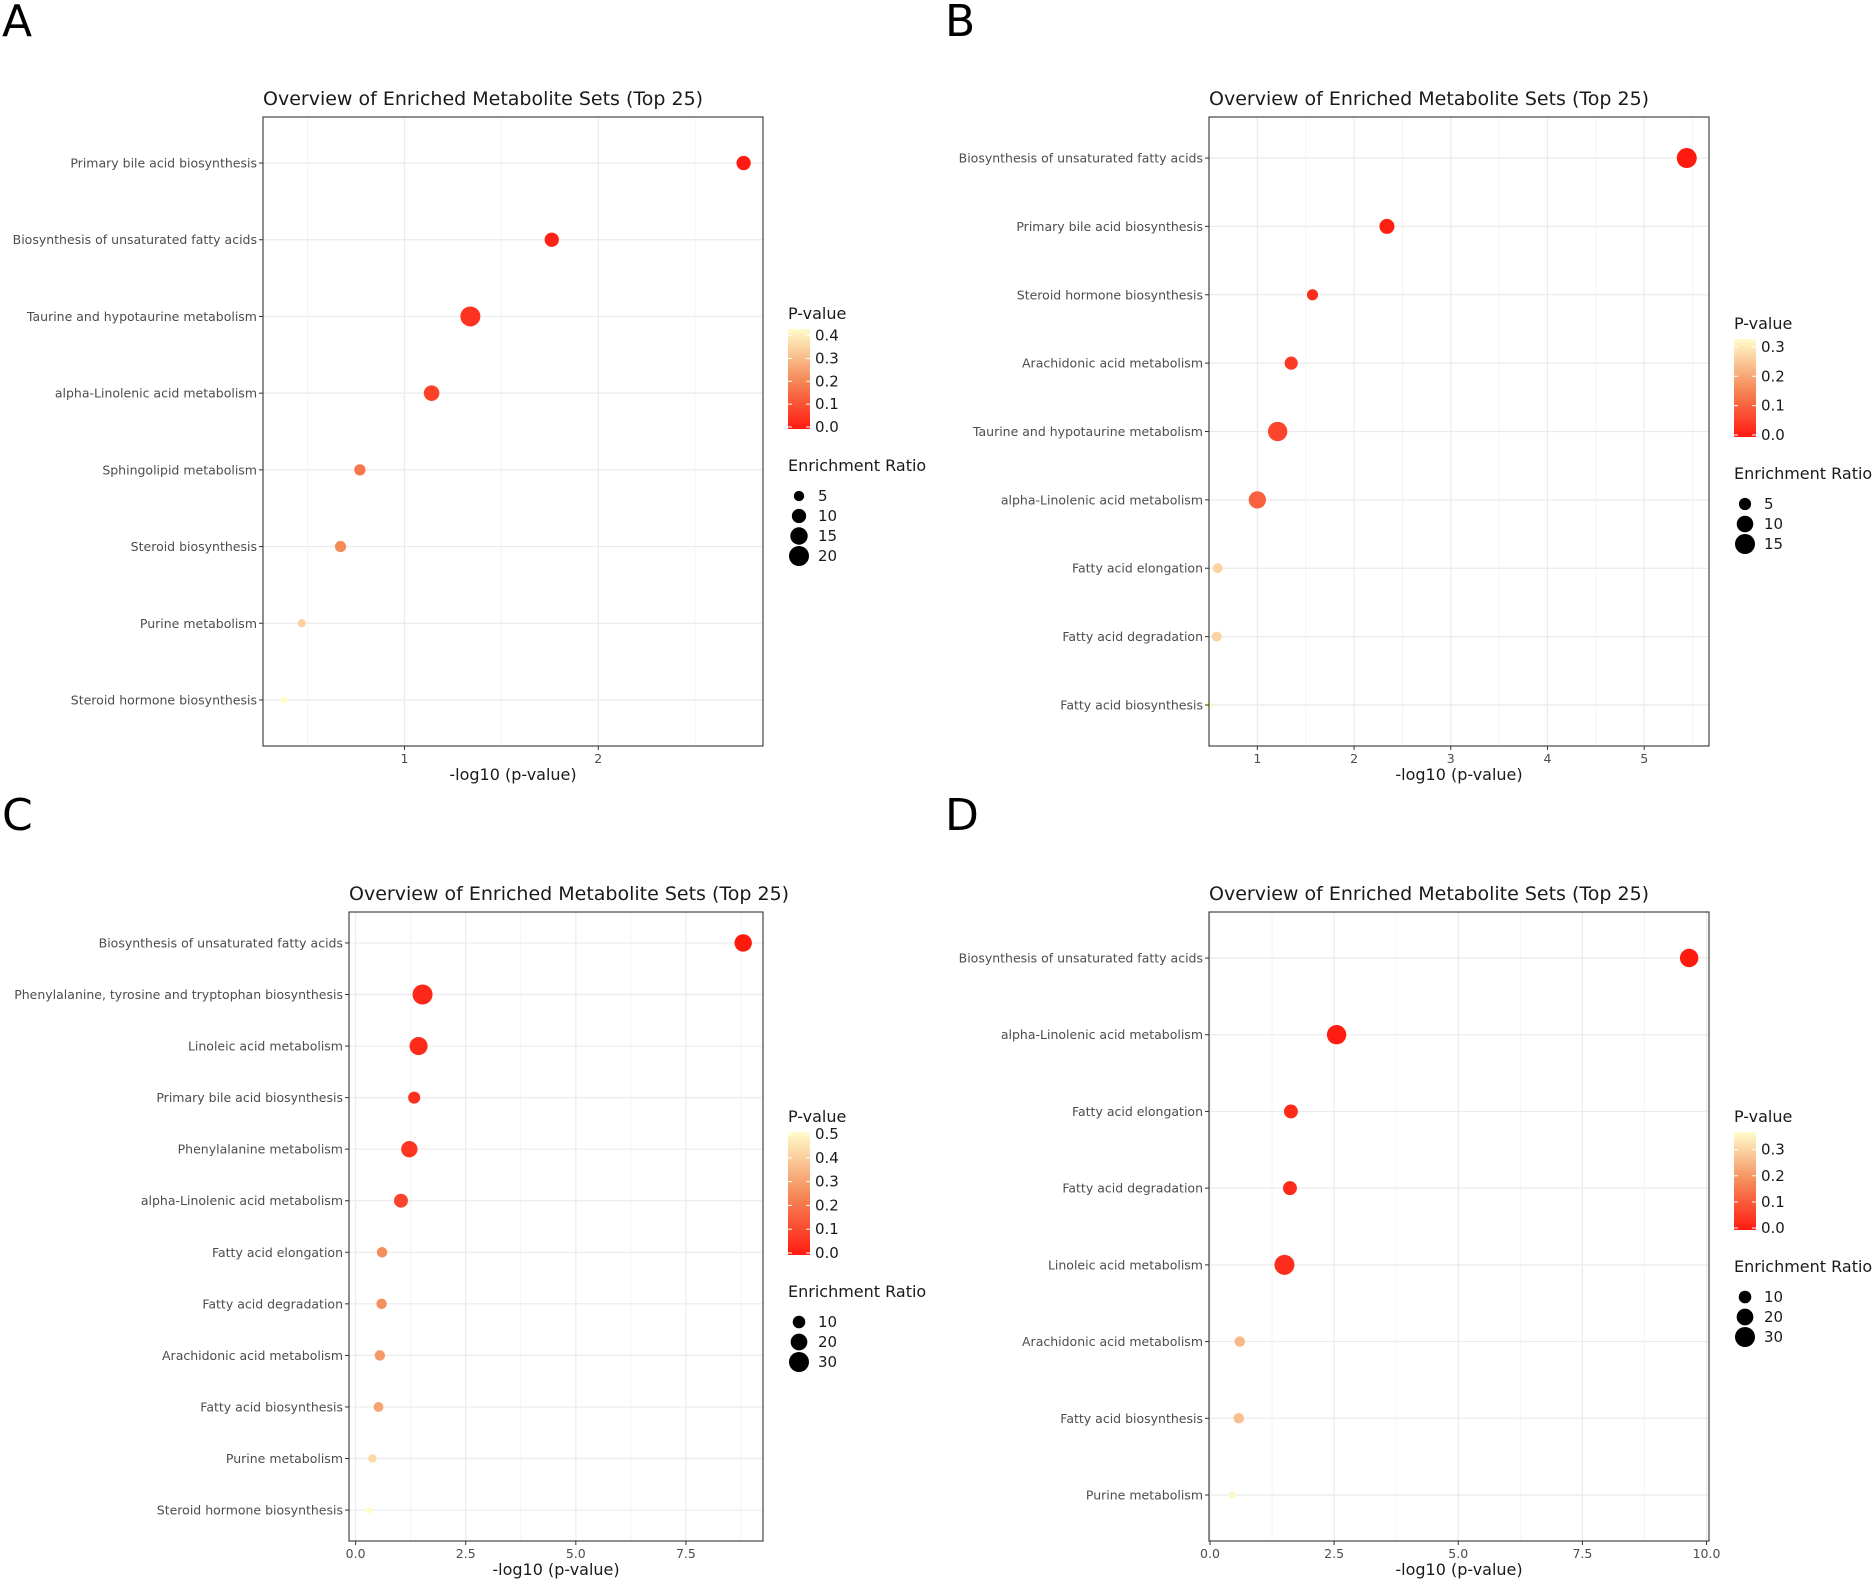  What do you see at coordinates (827, 1158) in the screenshot?
I see `pvalue-legend-label: 0.4` at bounding box center [827, 1158].